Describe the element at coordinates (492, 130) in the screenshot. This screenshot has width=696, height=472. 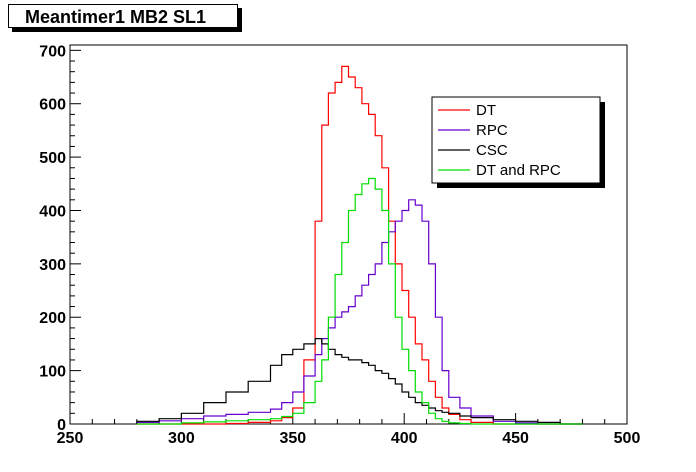
I see `legend-label-rpc: RPC` at that location.